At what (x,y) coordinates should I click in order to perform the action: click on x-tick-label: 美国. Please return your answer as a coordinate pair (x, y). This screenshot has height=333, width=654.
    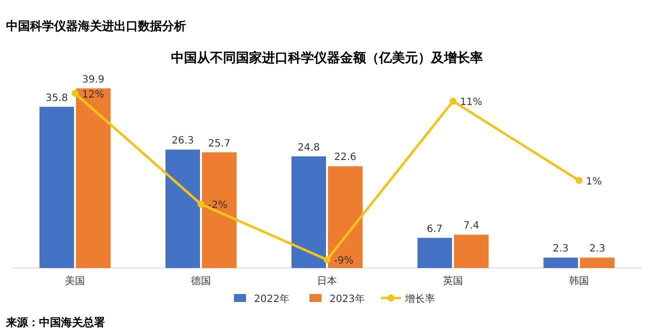
    Looking at the image, I should click on (75, 281).